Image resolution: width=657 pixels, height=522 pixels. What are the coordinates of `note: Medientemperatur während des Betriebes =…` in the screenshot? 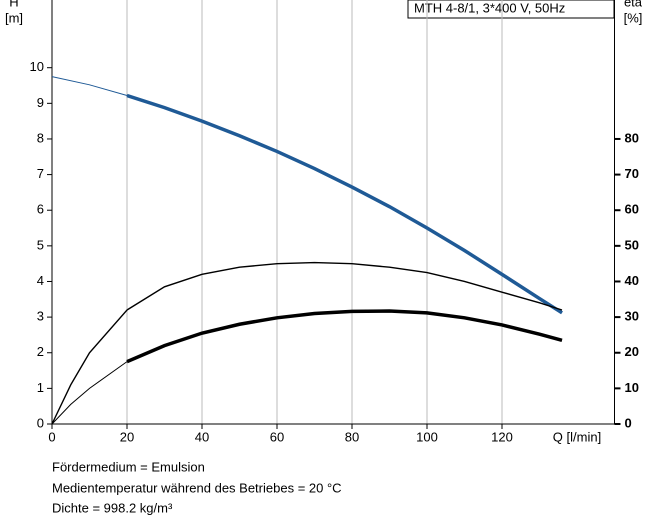 It's located at (197, 487).